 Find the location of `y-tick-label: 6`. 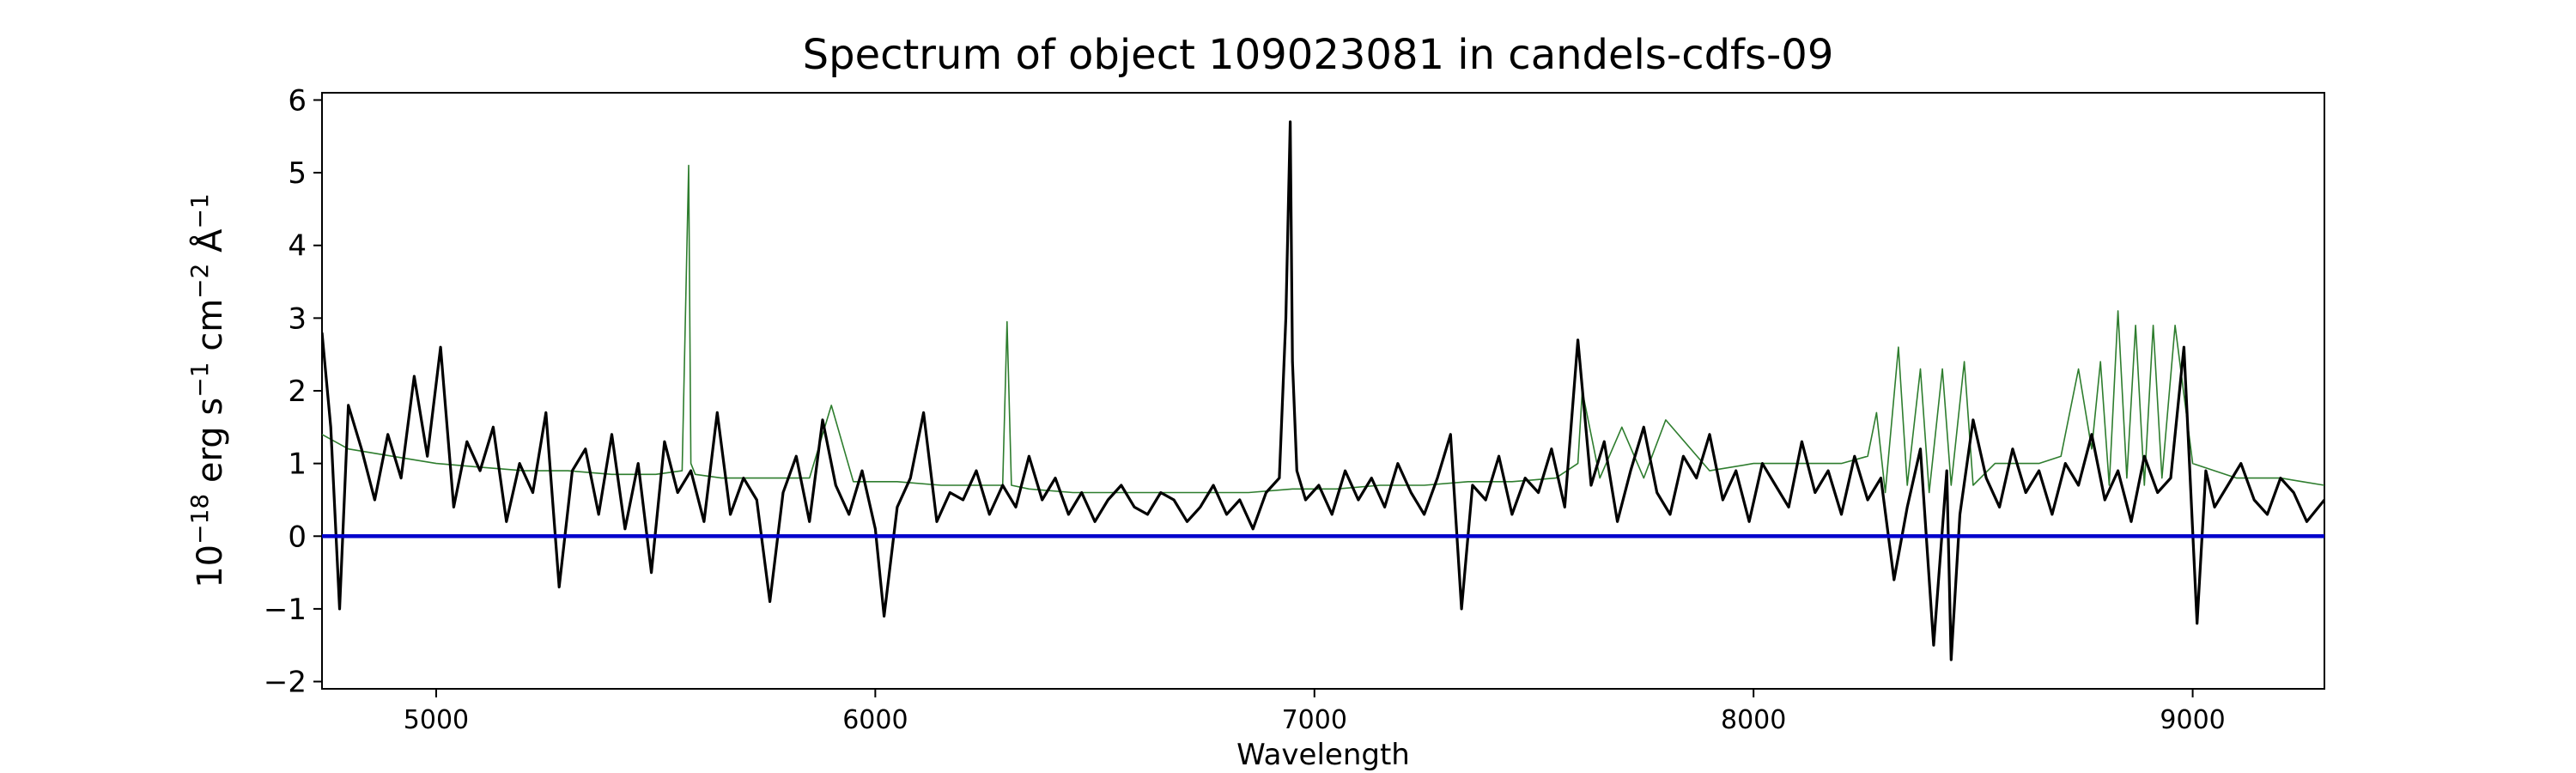

y-tick-label: 6 is located at coordinates (297, 100).